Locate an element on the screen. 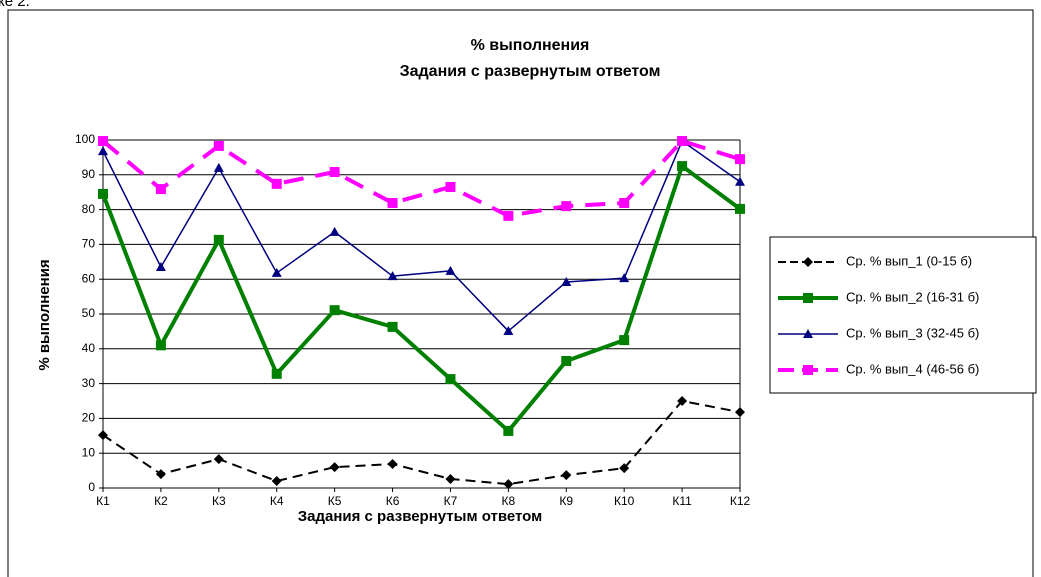  y-tick-label: 40 is located at coordinates (89, 348).